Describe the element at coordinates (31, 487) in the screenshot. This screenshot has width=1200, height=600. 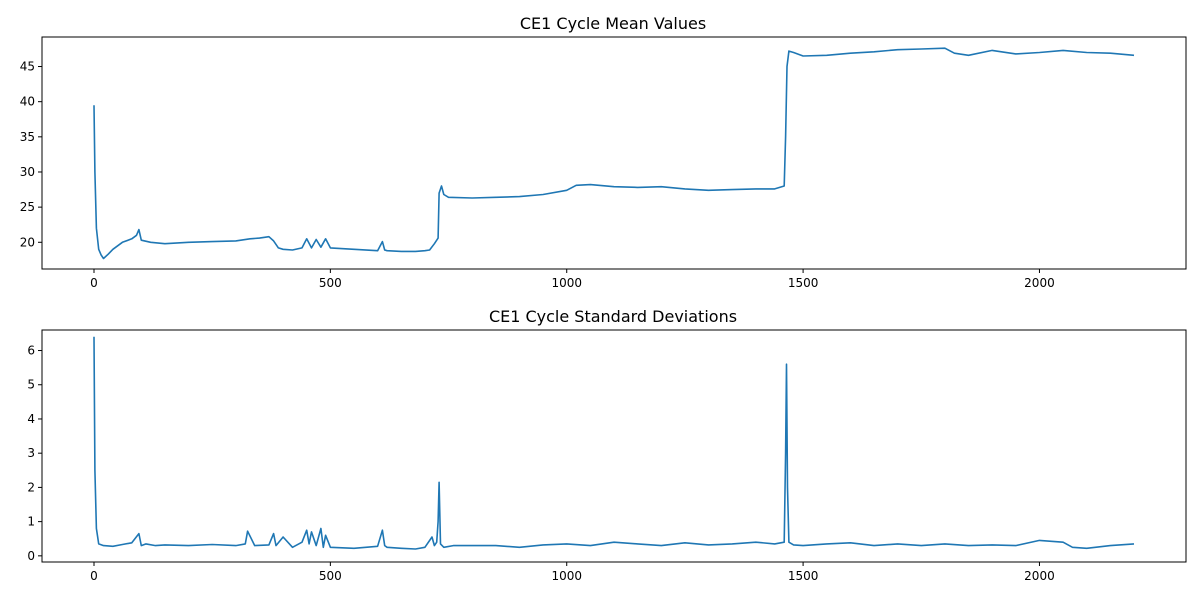
I see `standard-deviations-y-tick-label: 2` at that location.